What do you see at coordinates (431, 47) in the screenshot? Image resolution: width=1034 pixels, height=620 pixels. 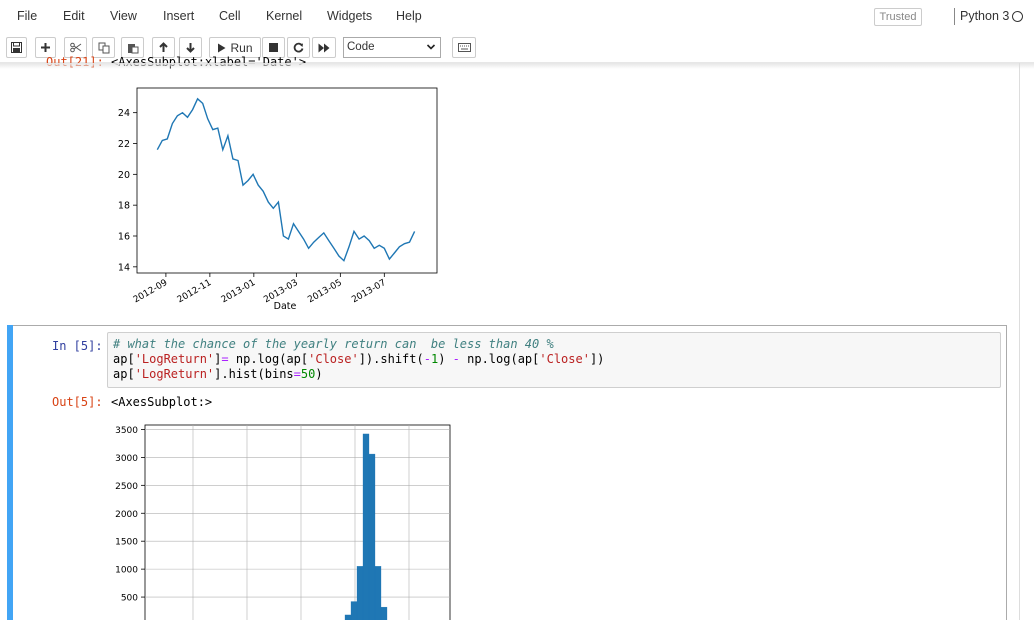 I see `chevron-down-icon` at bounding box center [431, 47].